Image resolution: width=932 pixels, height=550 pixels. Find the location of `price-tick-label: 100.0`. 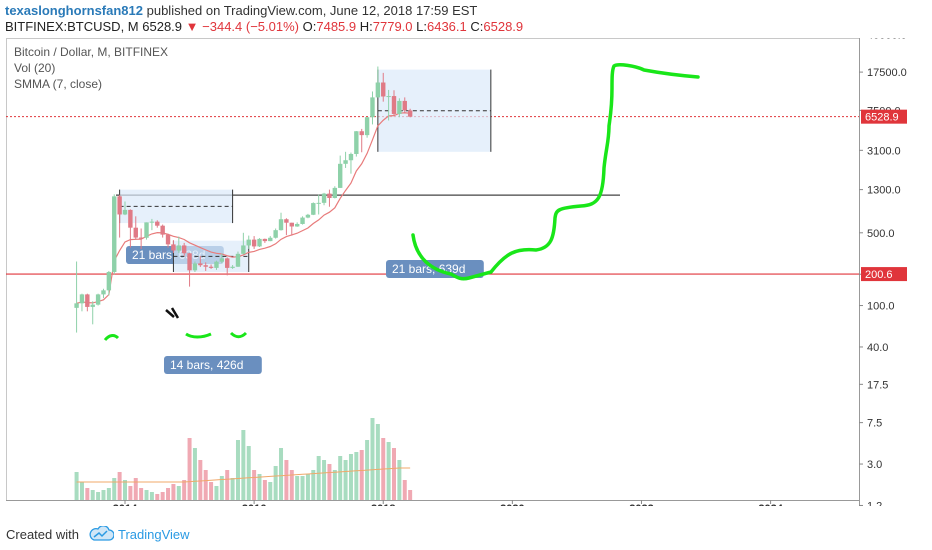

price-tick-label: 100.0 is located at coordinates (881, 307).